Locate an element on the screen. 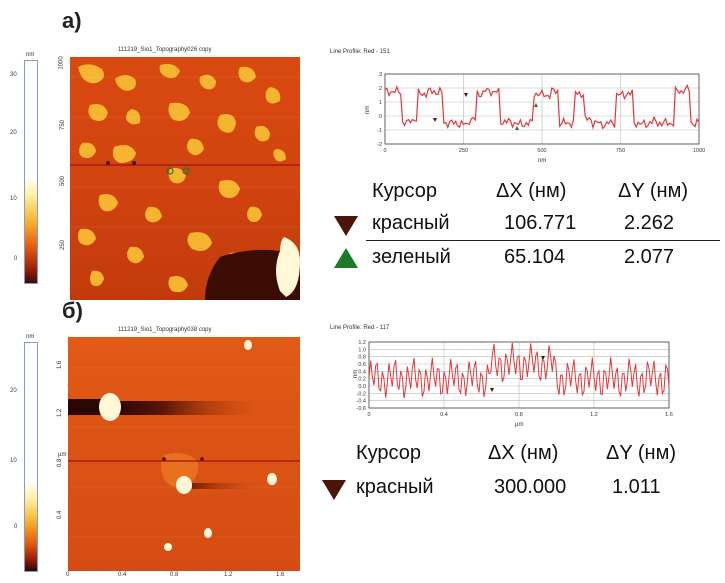  profile-a-ylabel: nm is located at coordinates (368, 110).